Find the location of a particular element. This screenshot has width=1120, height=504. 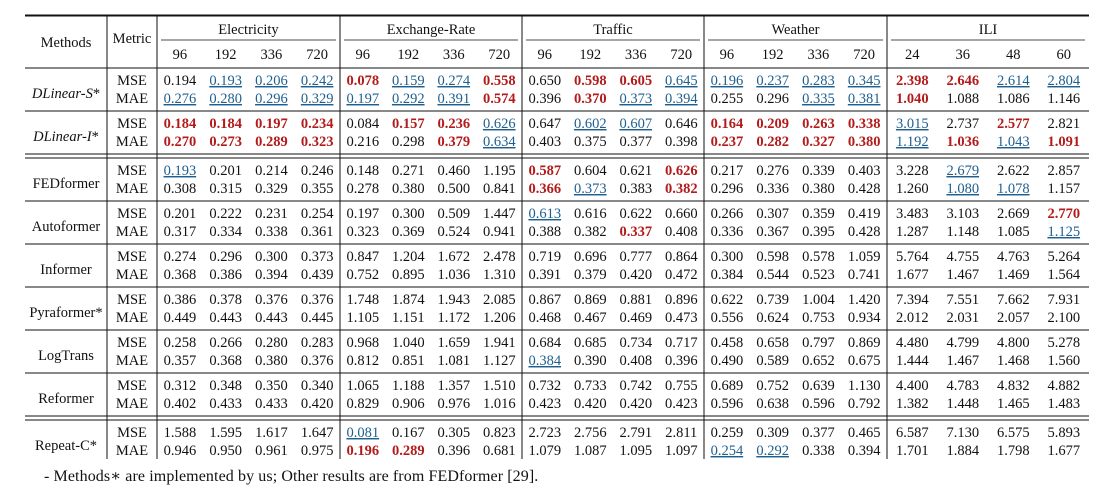

mse-value: 0.647 is located at coordinates (544, 124).